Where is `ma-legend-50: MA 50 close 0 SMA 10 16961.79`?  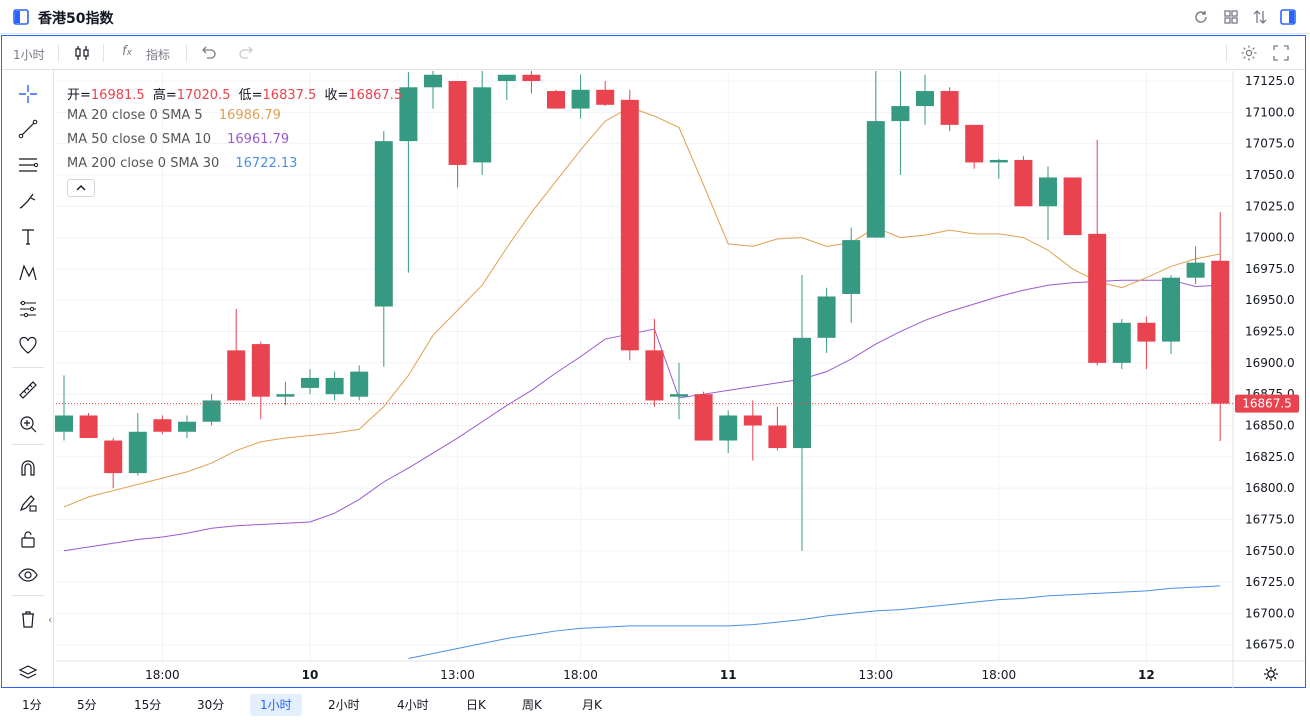 ma-legend-50: MA 50 close 0 SMA 10 16961.79 is located at coordinates (180, 139).